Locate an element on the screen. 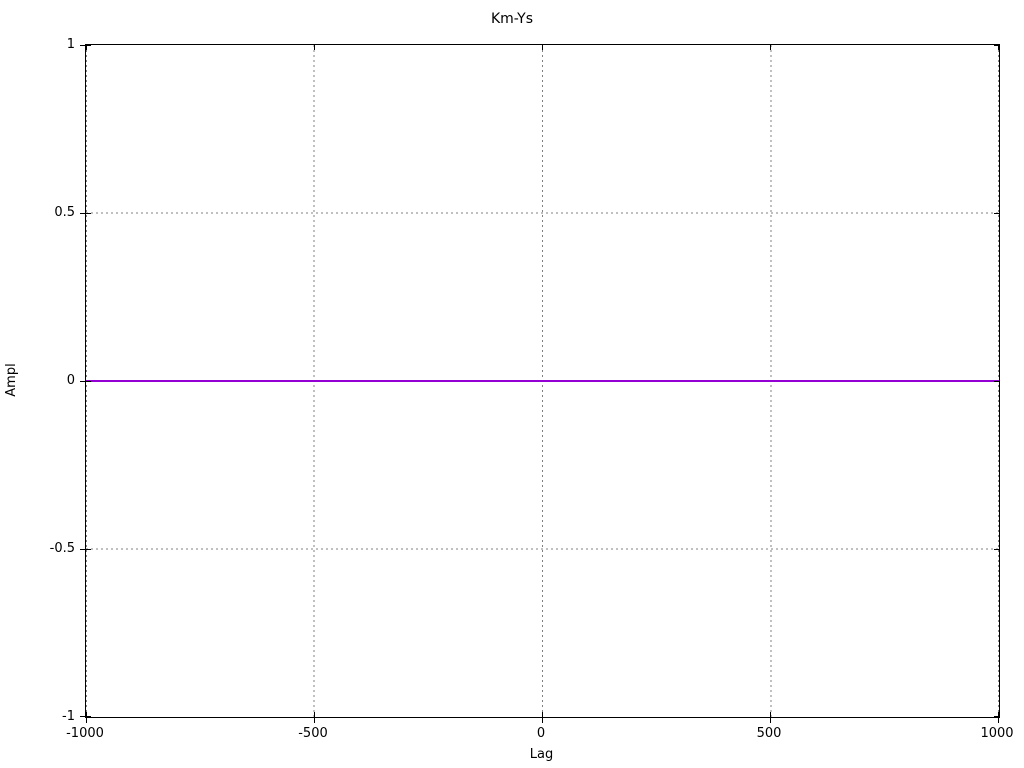 The image size is (1024, 768). x-tick-label: -500 is located at coordinates (313, 733).